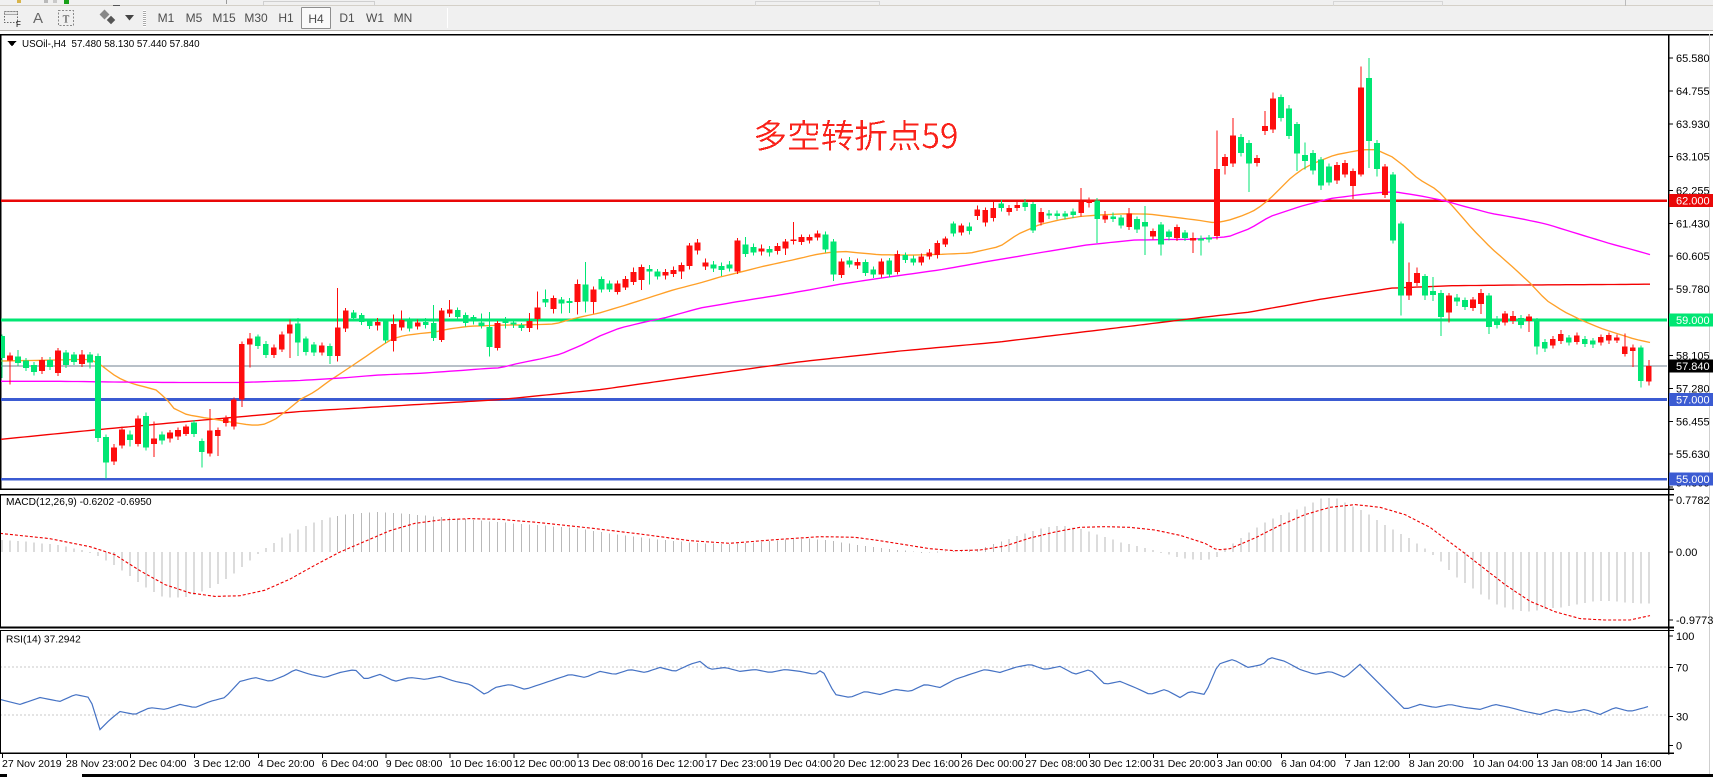 The height and width of the screenshot is (777, 1713). What do you see at coordinates (1436, 764) in the screenshot?
I see `svg-text: 8 Jan 20:00` at bounding box center [1436, 764].